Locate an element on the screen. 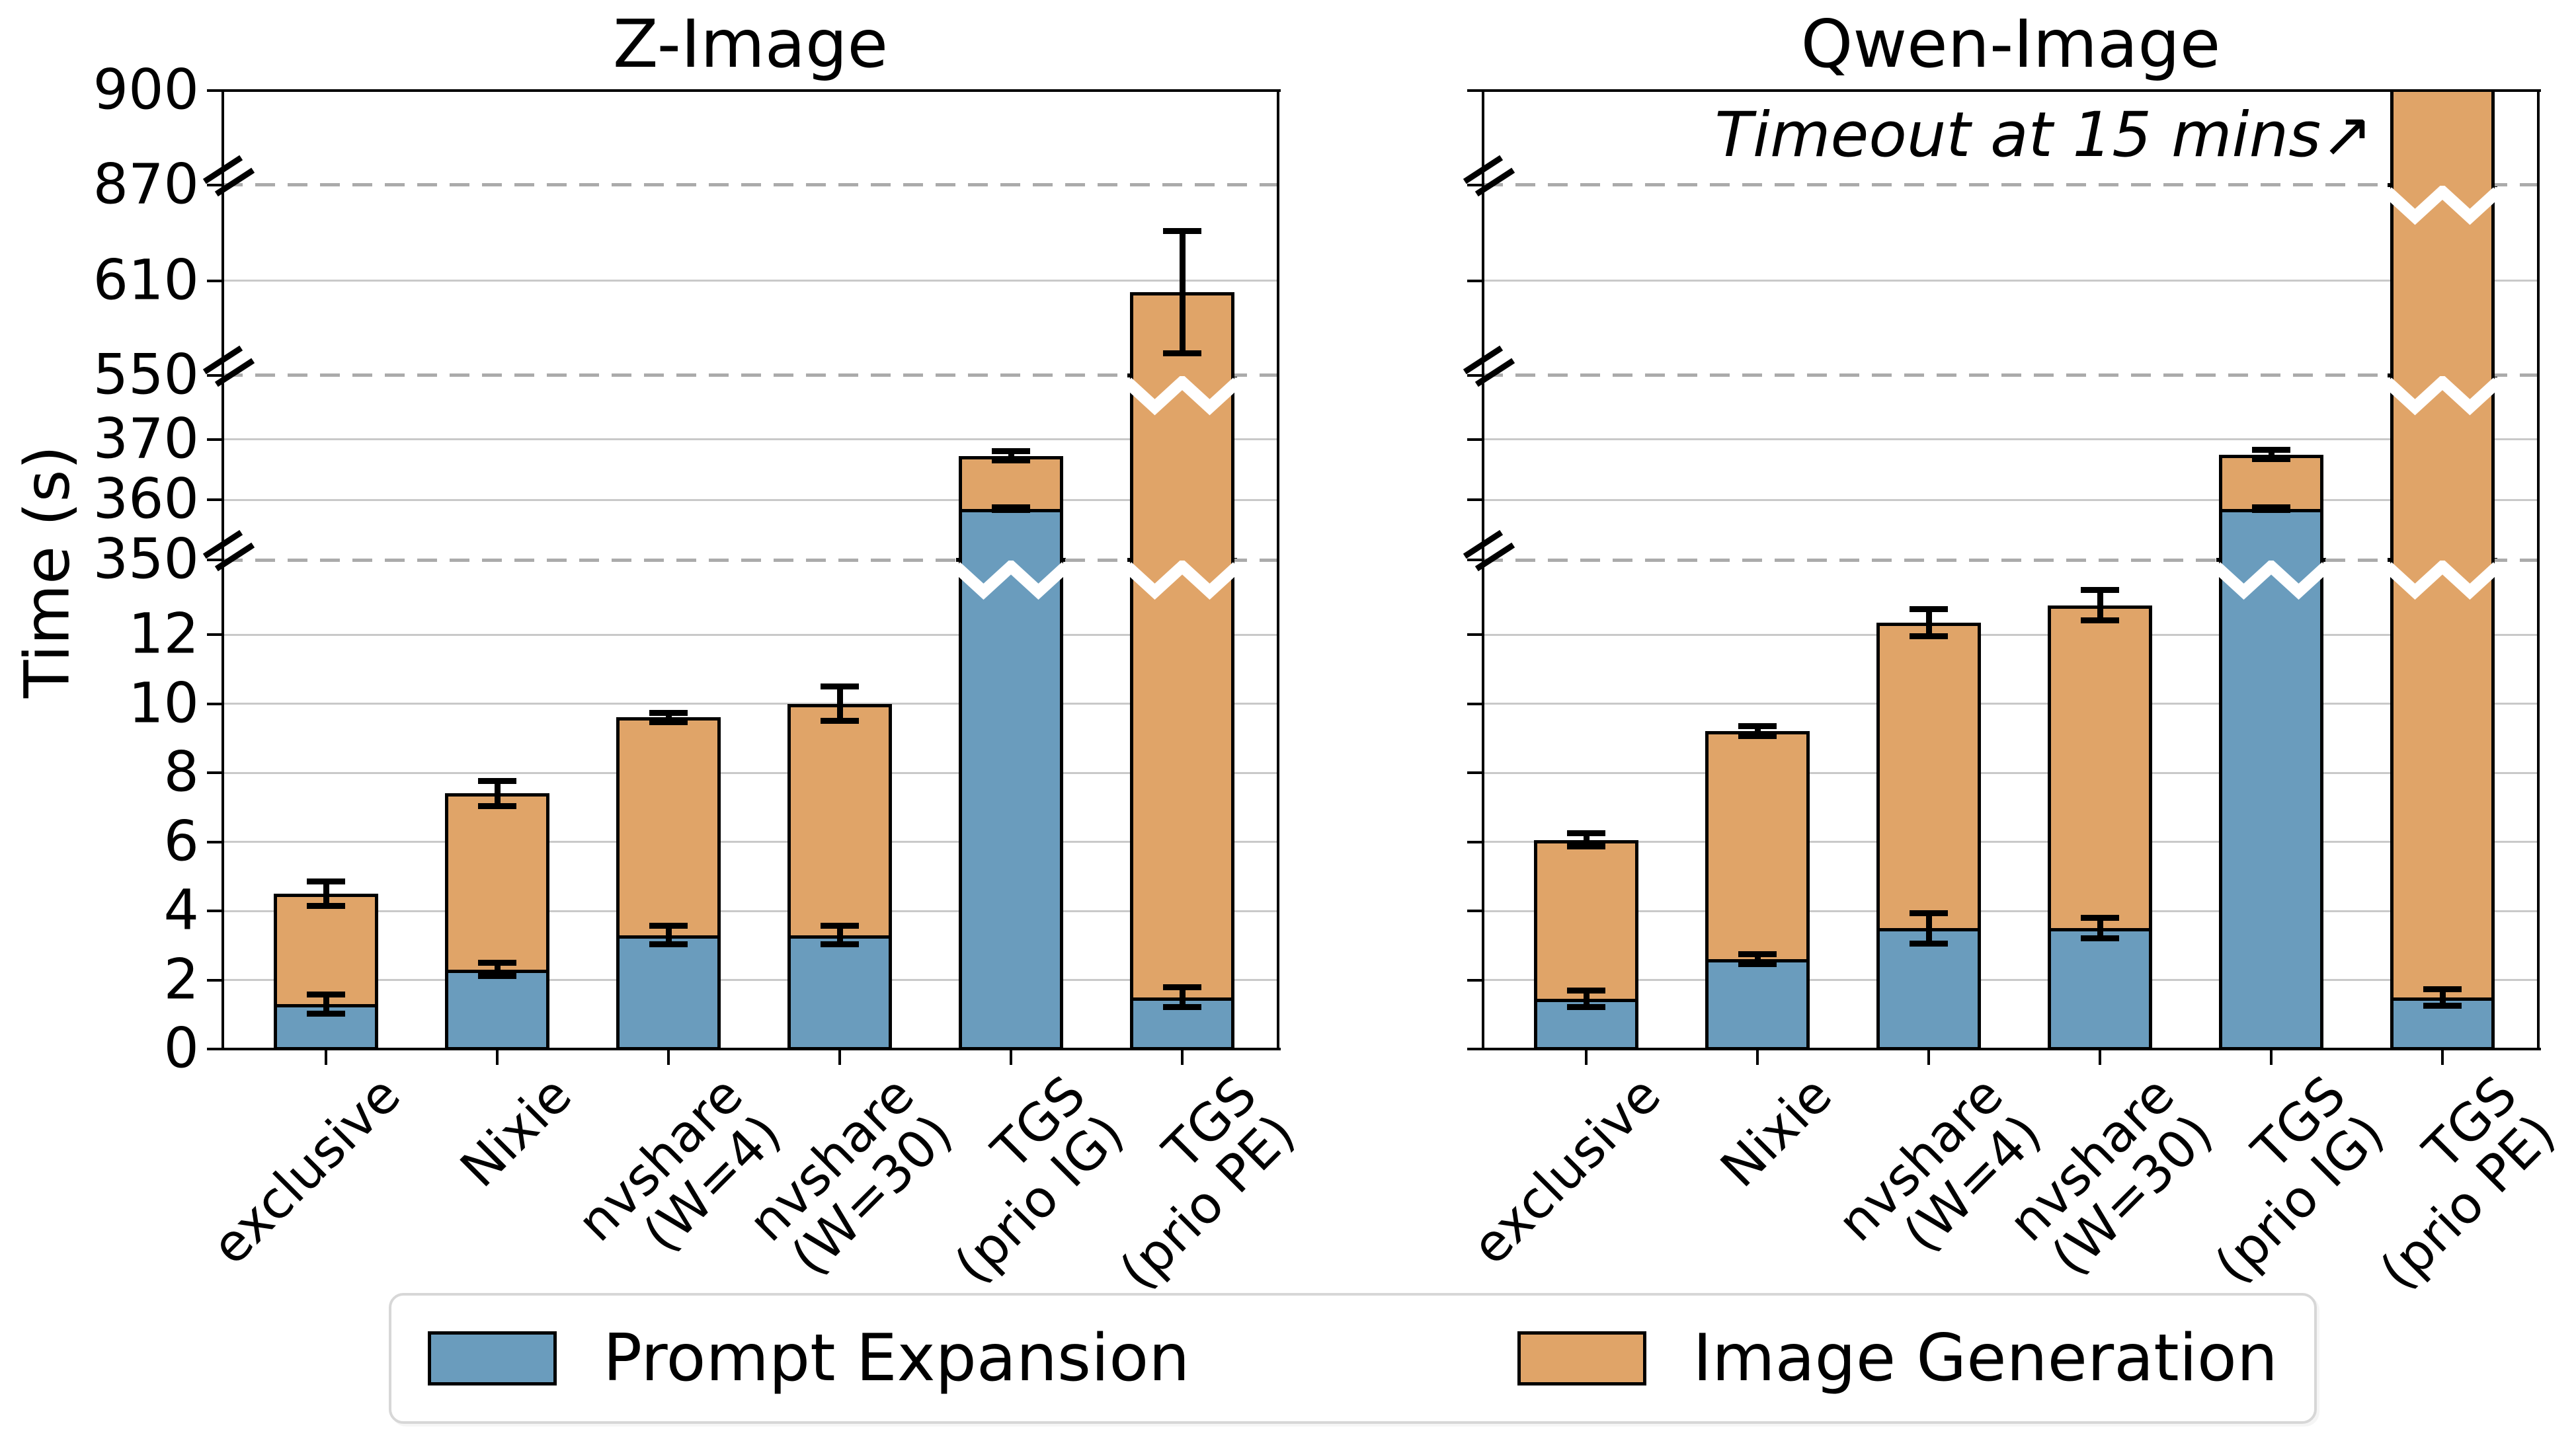  y-tick-label: 8 is located at coordinates (181, 771).